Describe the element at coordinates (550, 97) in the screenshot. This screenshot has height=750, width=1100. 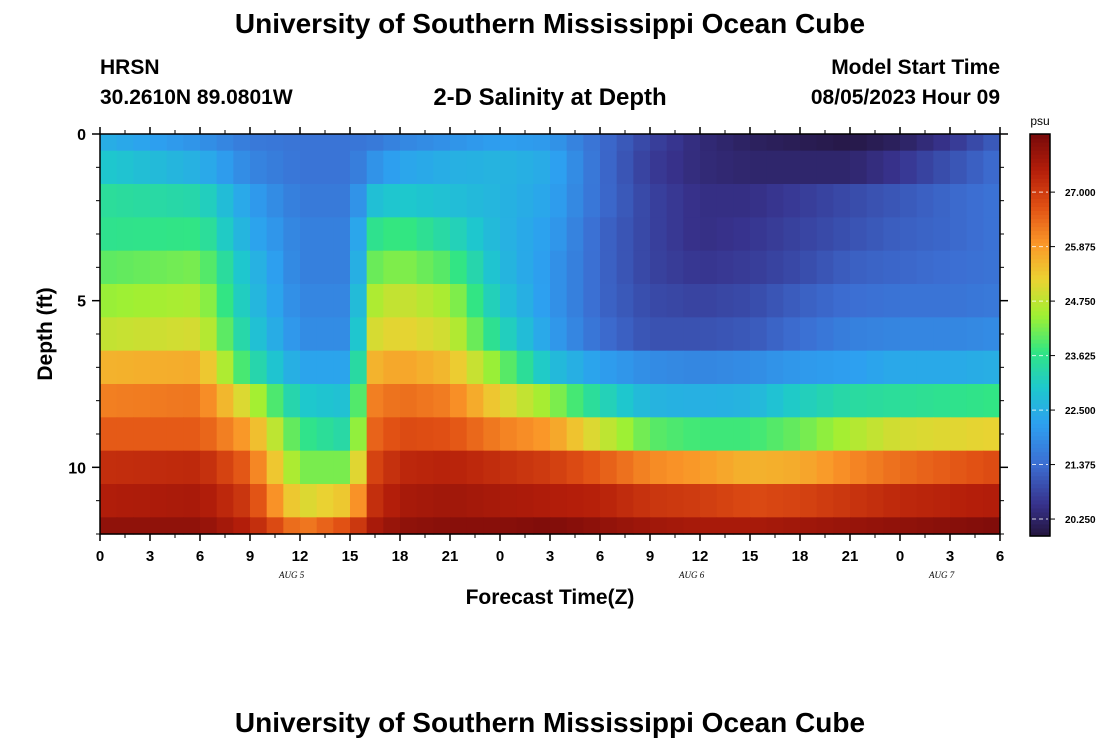
I see `plot-title: 2-D Salinity at Depth` at that location.